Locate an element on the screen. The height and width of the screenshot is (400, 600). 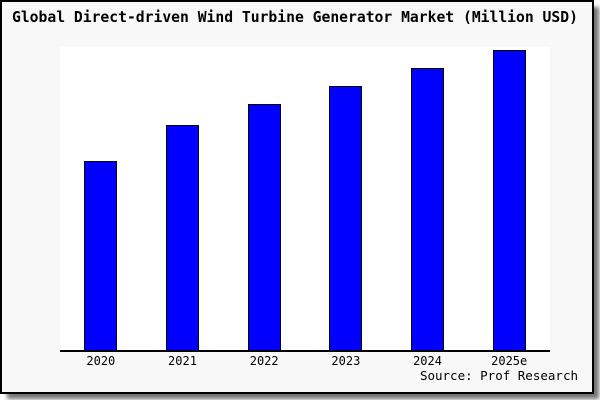
x-tick-label-2024: 2024 is located at coordinates (427, 361).